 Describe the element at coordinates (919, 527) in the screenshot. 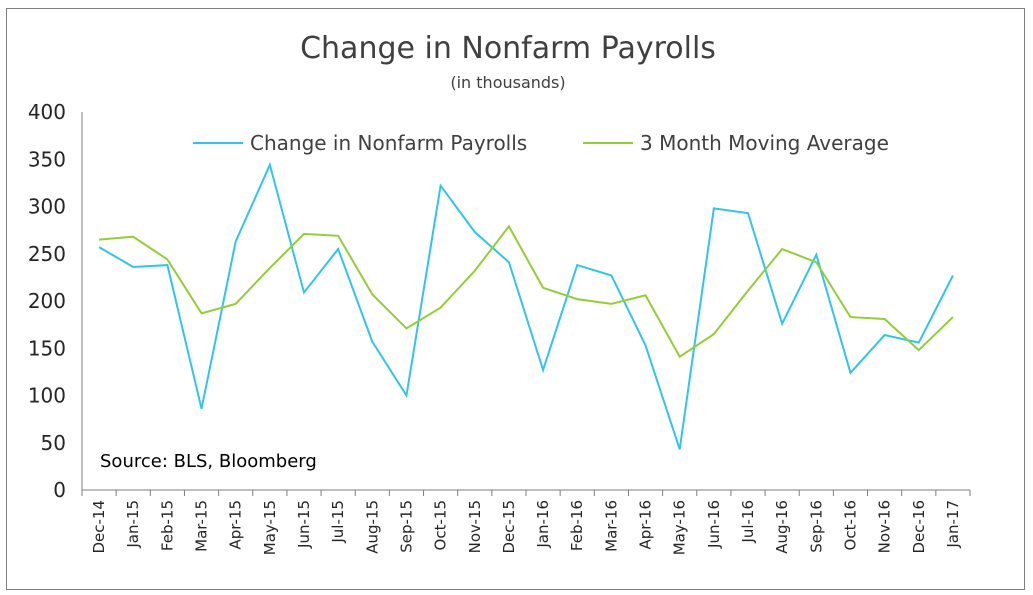

I see `x-tick-label: Dec-16` at that location.